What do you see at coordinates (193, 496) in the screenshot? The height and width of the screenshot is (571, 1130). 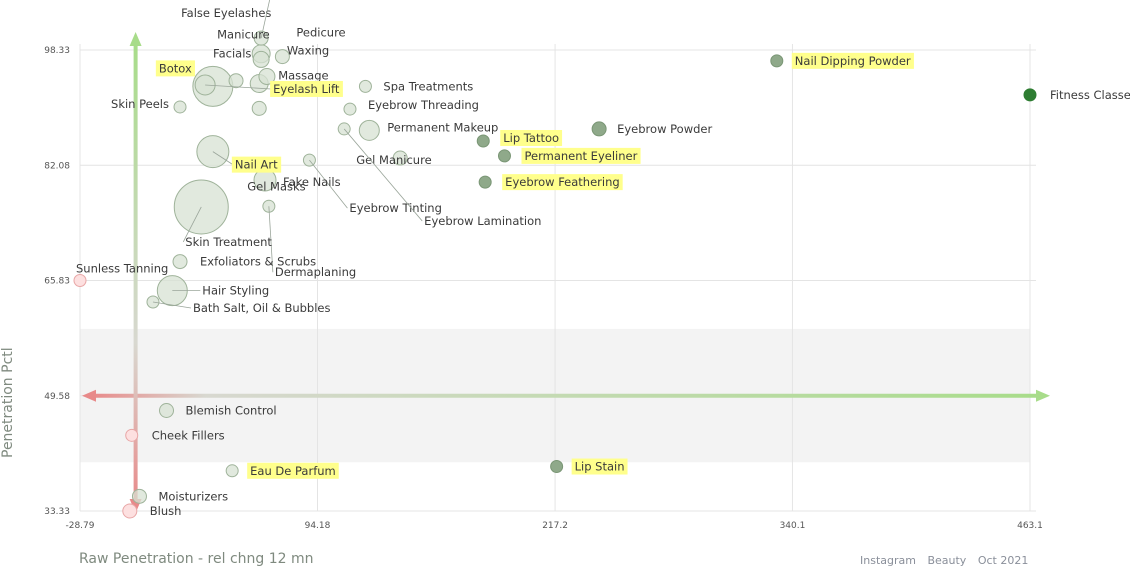 I see `point-label: Moisturizers` at bounding box center [193, 496].